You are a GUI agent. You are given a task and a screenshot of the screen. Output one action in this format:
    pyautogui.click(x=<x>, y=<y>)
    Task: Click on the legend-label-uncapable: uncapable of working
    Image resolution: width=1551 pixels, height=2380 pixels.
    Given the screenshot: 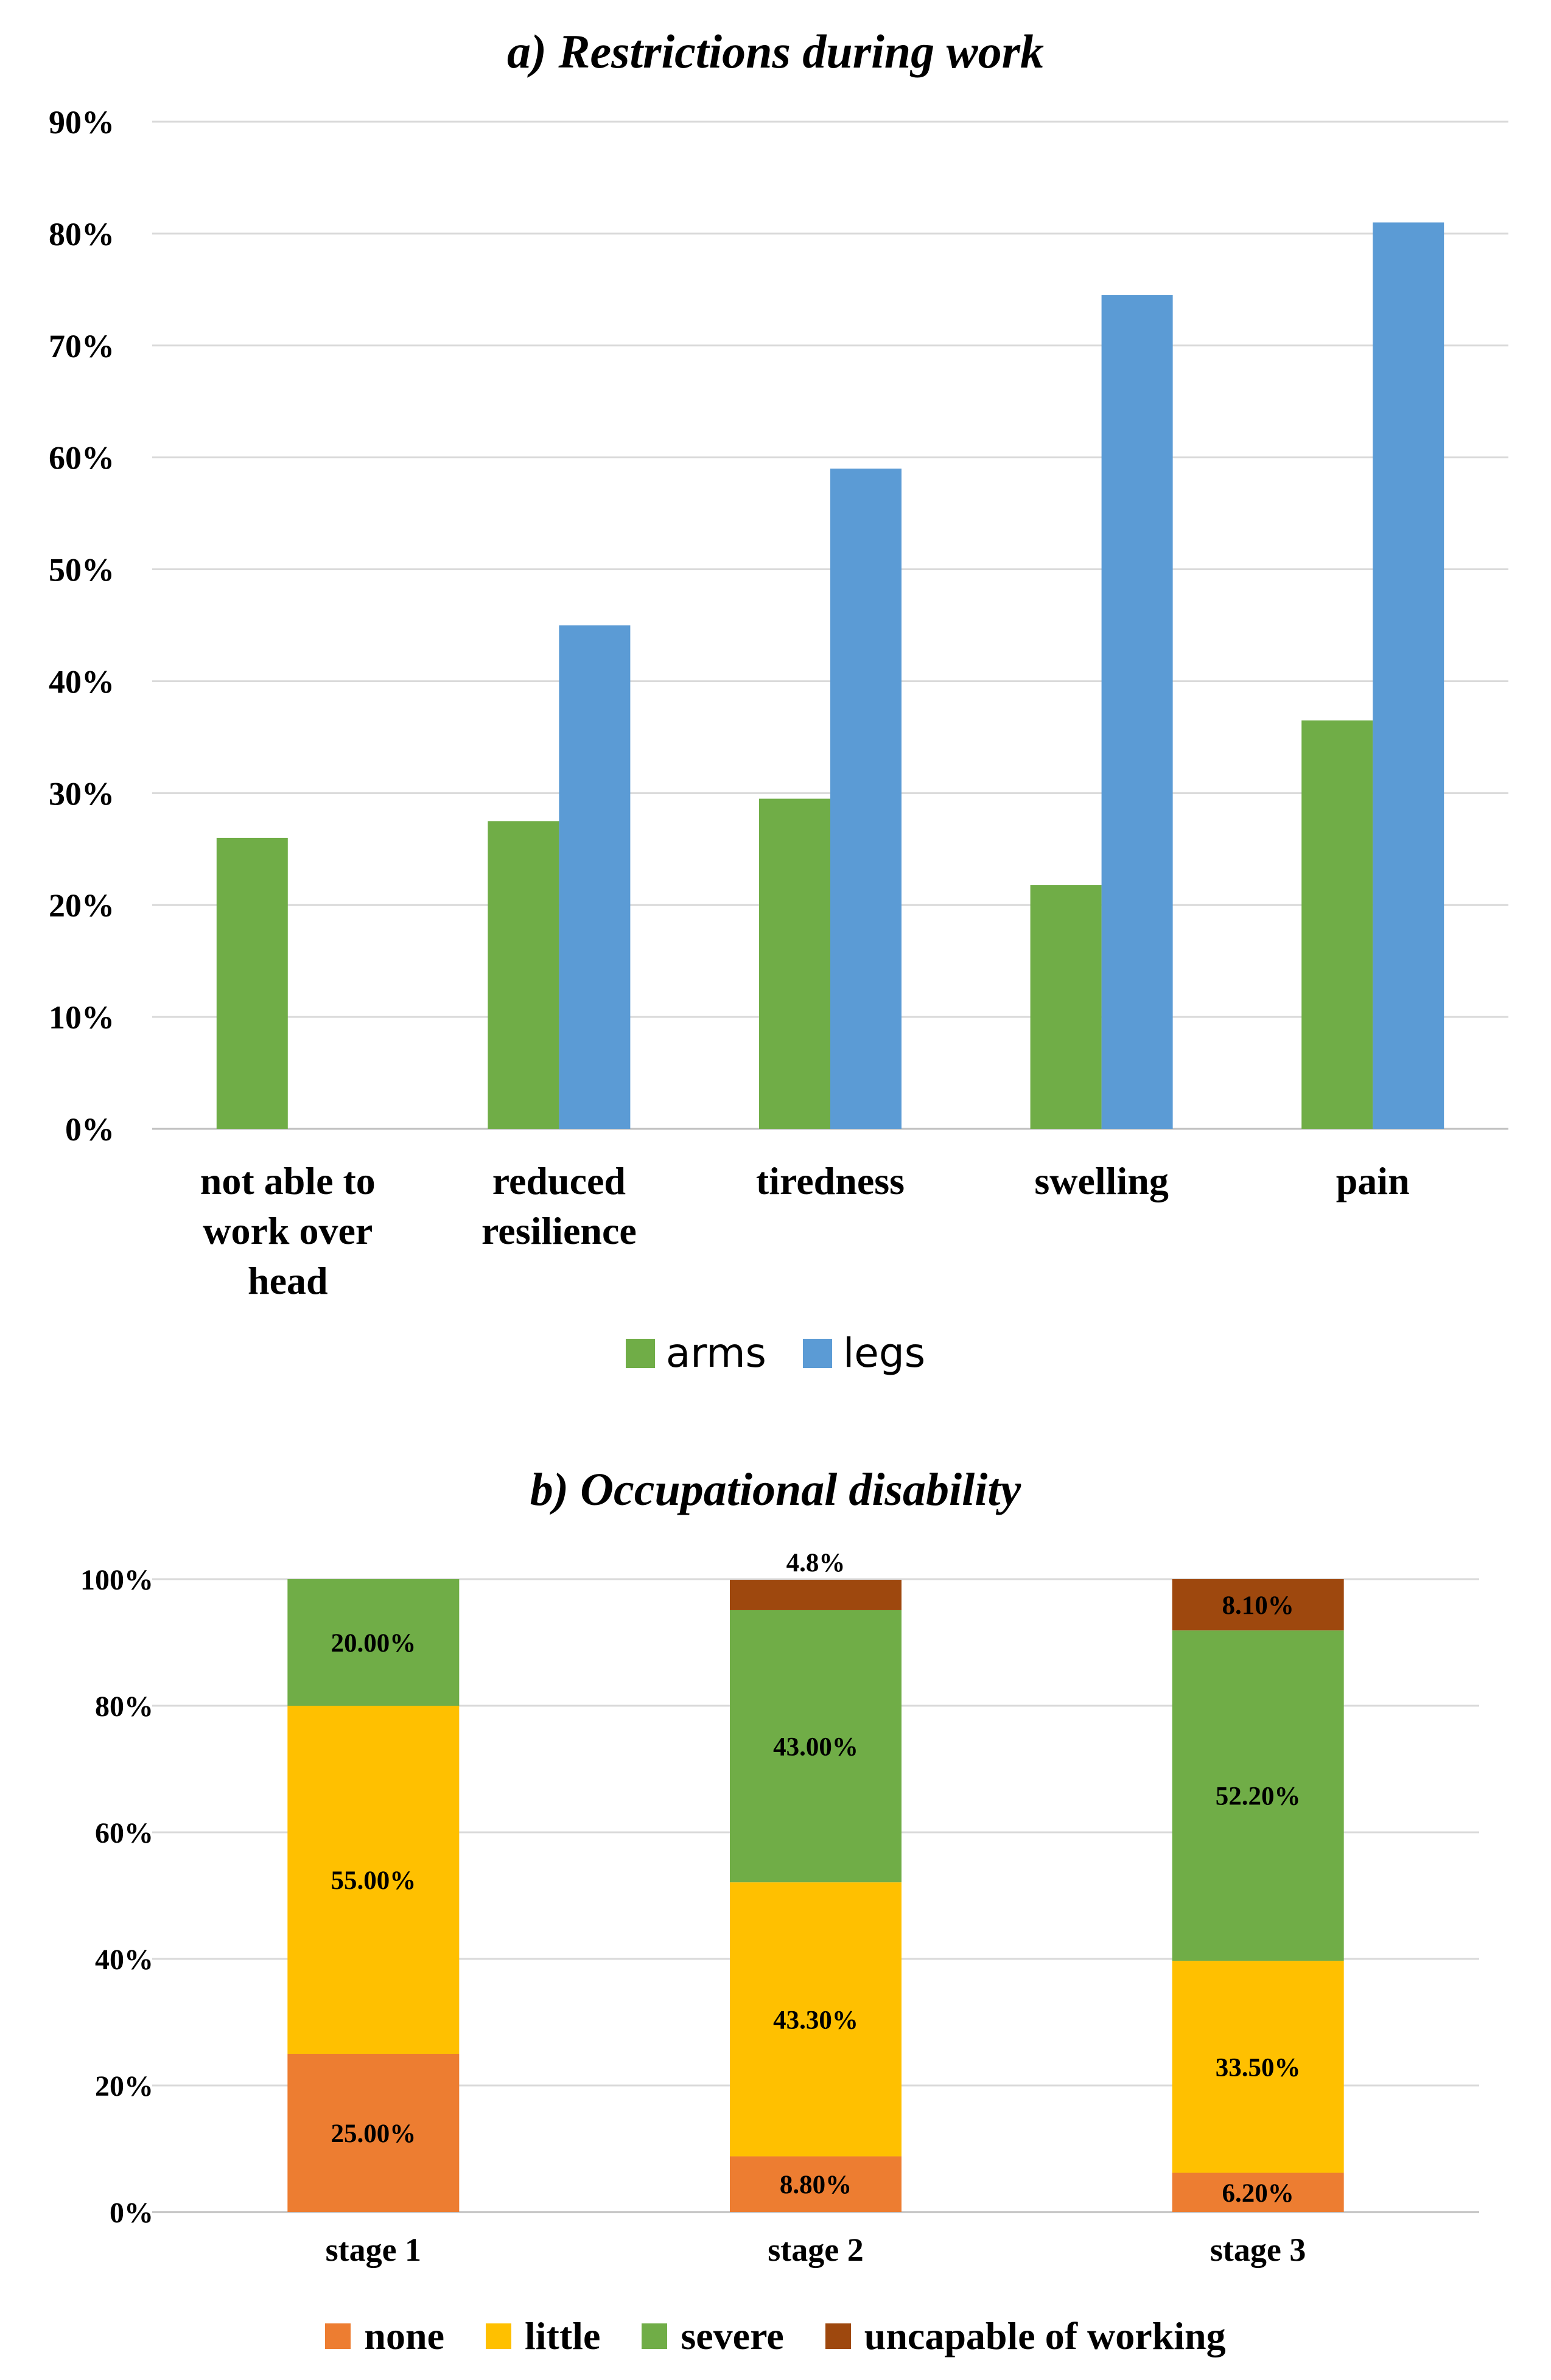 What is the action you would take?
    pyautogui.click(x=1045, y=2335)
    